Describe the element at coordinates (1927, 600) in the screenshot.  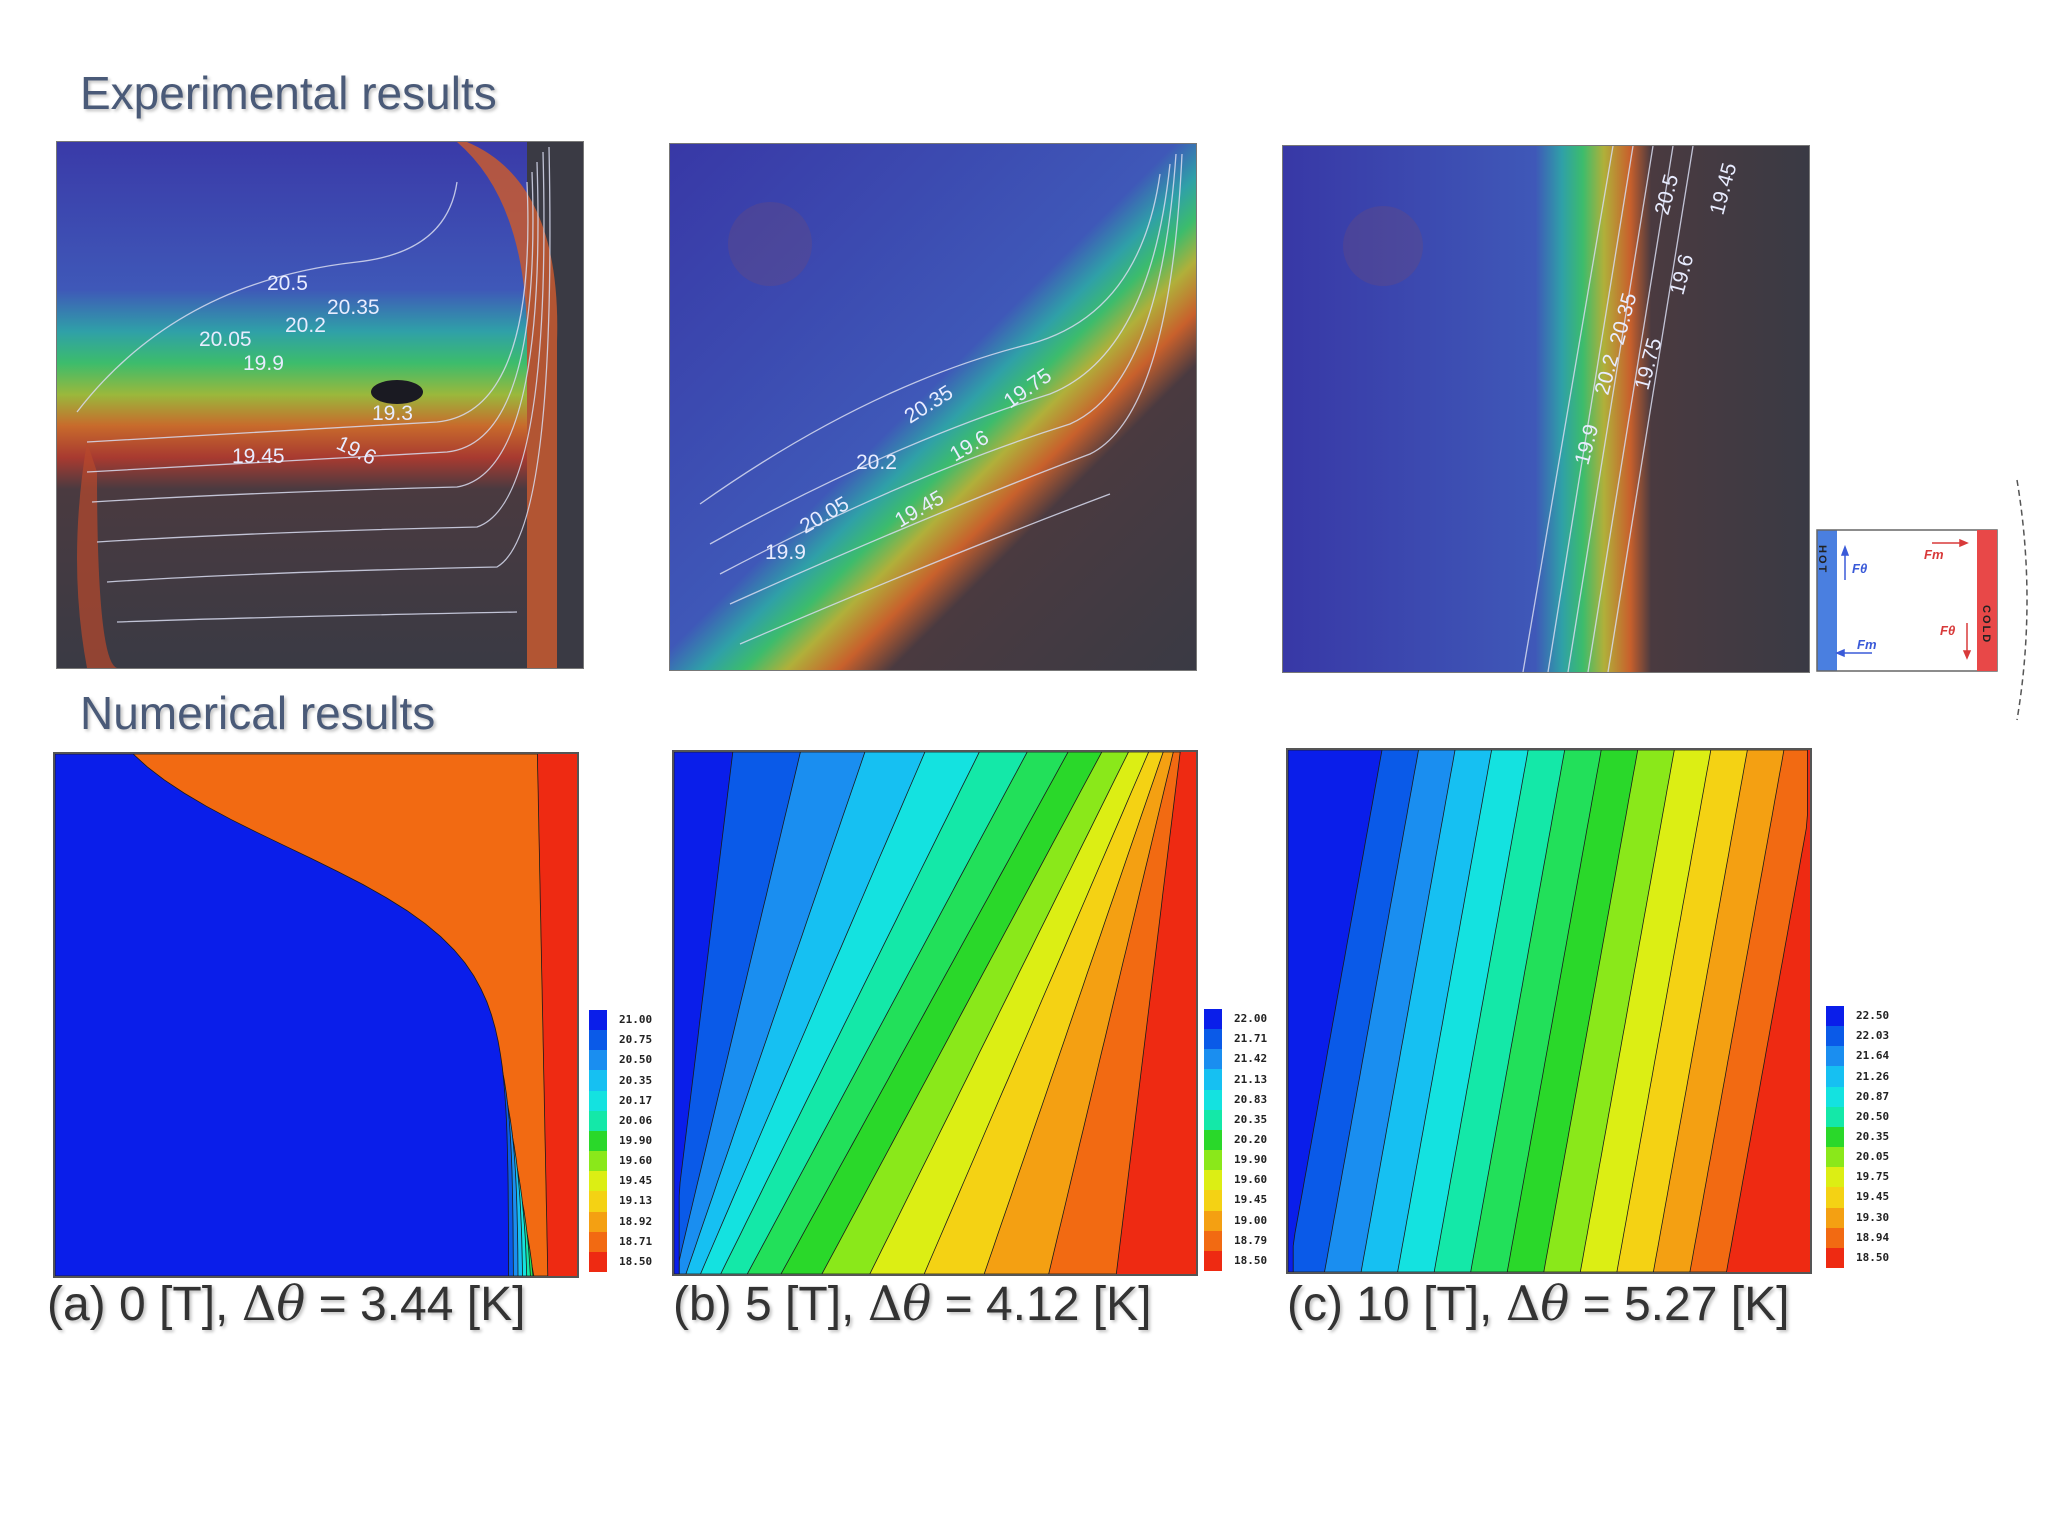
I see `cavity-schematic: HOT COLD Fθ Fm Fθ Fm` at that location.